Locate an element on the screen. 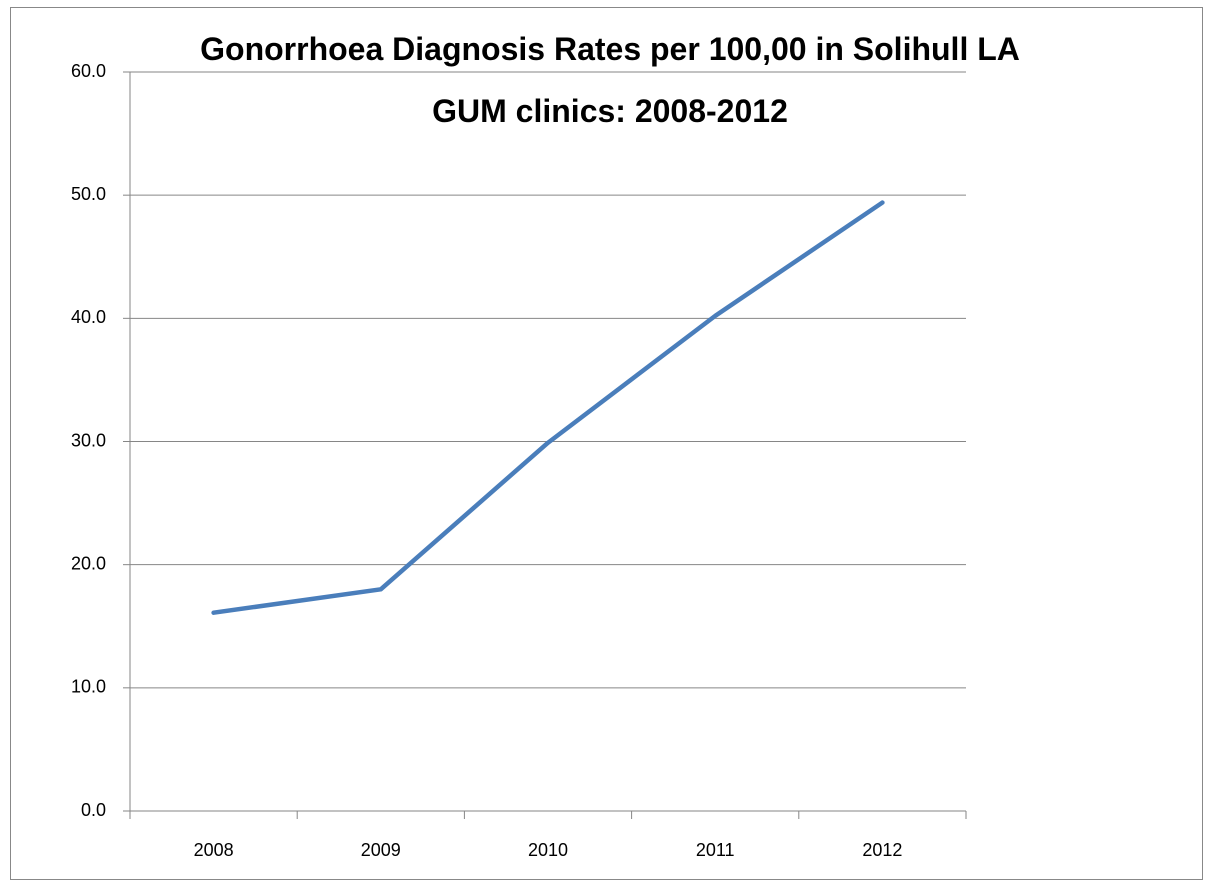 The image size is (1210, 888). y-tick-label: 50.0 is located at coordinates (88, 194).